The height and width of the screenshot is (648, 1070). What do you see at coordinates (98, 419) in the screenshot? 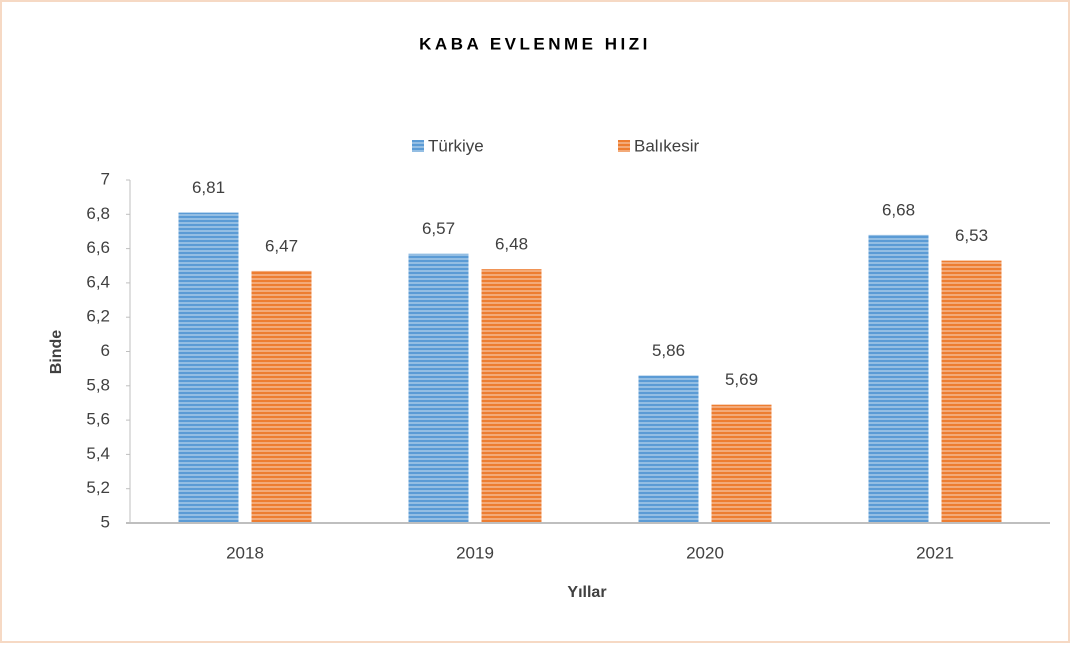
I see `y-tick-label: 5,6` at bounding box center [98, 419].